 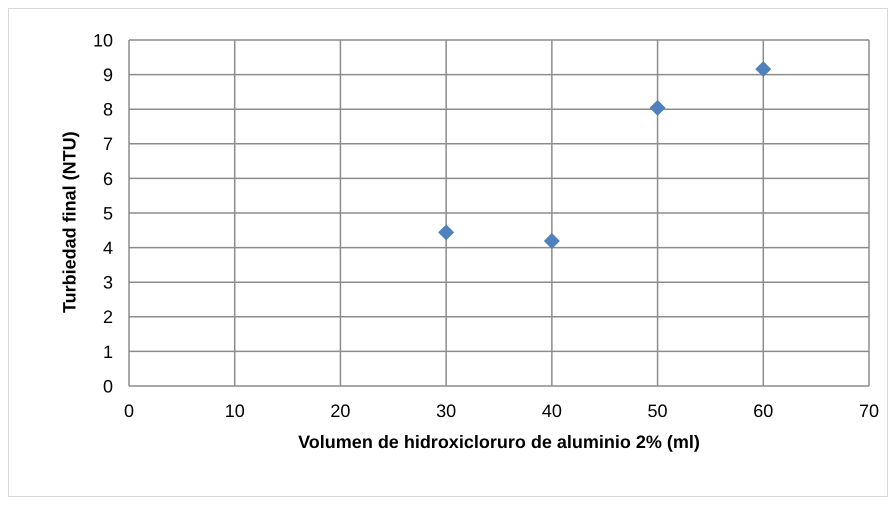 I want to click on y-tick-label: 9, so click(x=107, y=74).